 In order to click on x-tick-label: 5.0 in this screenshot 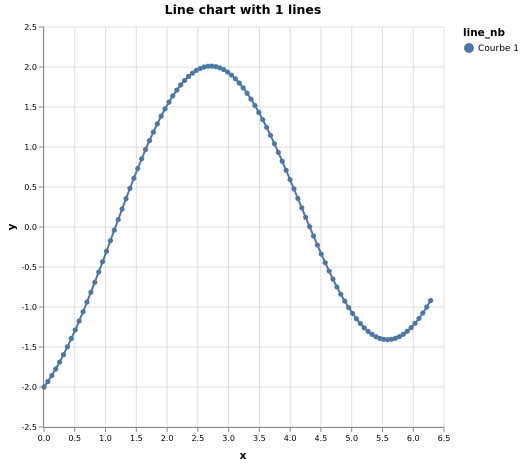, I will do `click(351, 438)`.